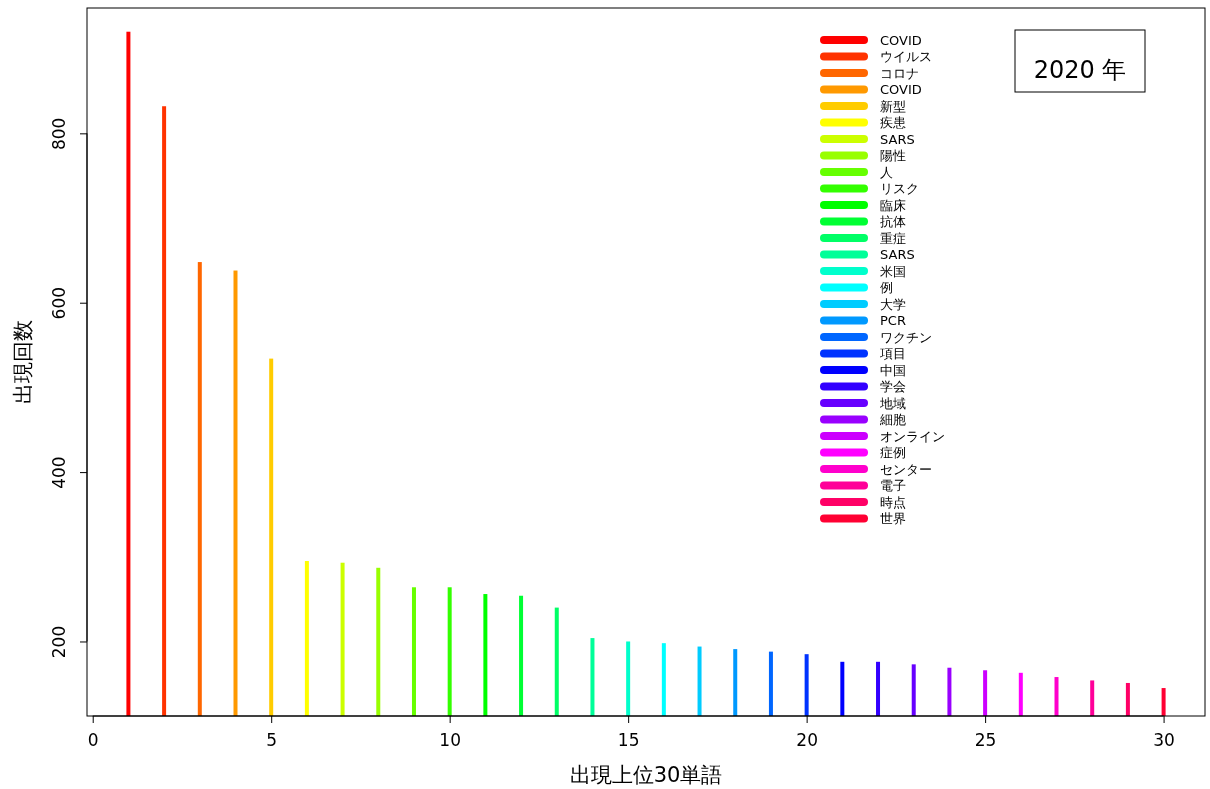  Describe the element at coordinates (93, 740) in the screenshot. I see `x-tick-label: 0` at that location.